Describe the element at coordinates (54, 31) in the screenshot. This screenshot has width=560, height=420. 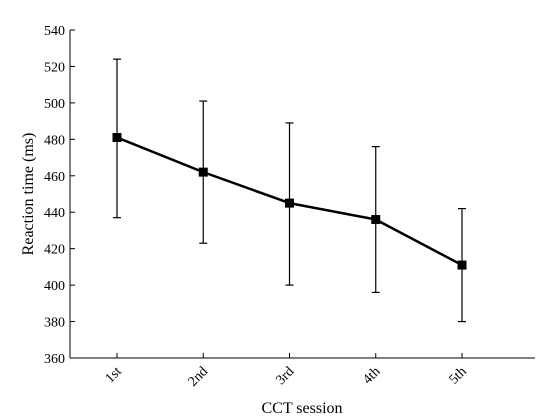
I see `y-tick-label-540: 540` at that location.